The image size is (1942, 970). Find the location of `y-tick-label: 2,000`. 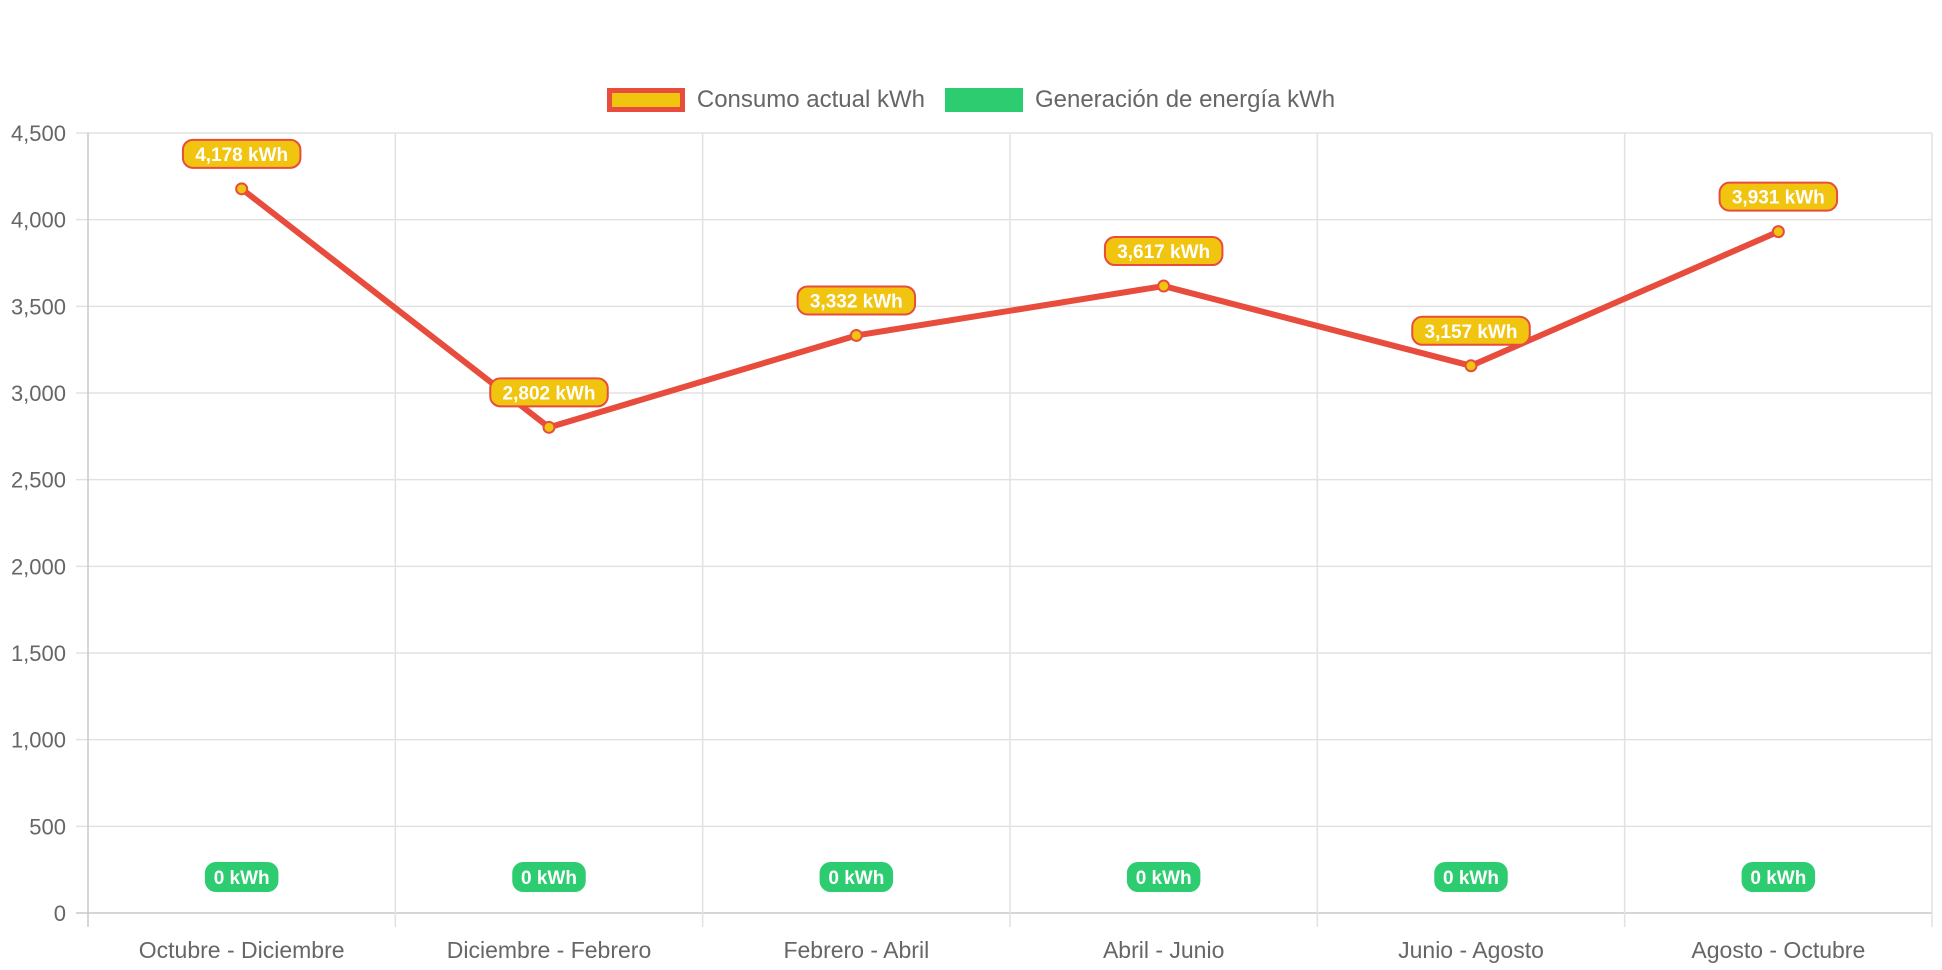

y-tick-label: 2,000 is located at coordinates (38, 566).